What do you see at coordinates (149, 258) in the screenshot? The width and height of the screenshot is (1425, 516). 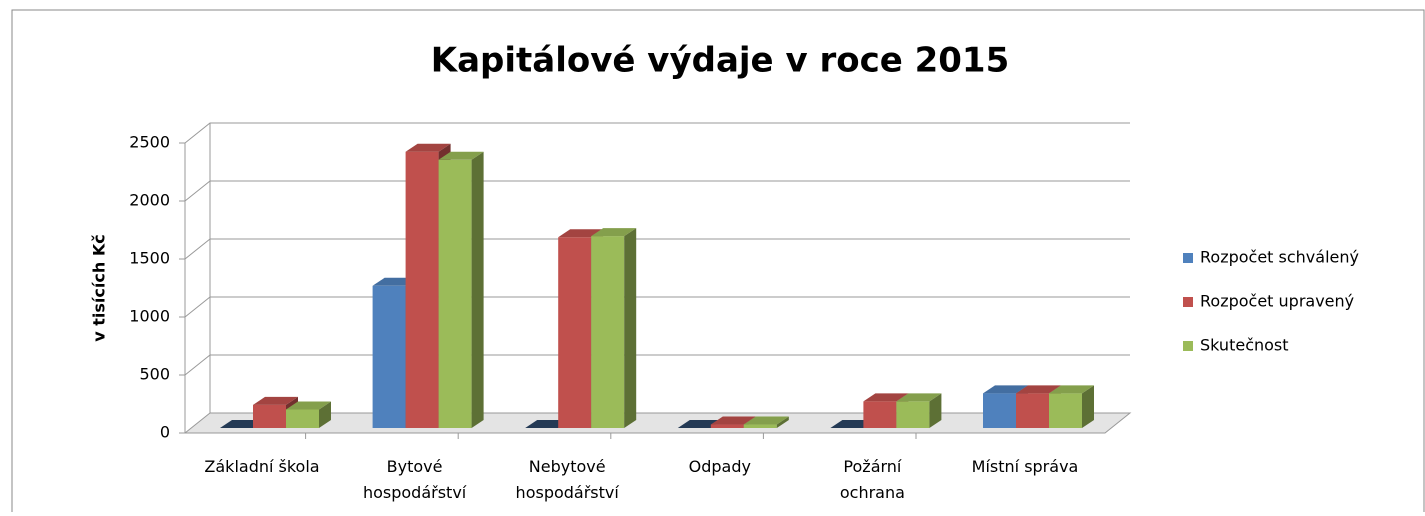 I see `y-tick-label: 1500` at bounding box center [149, 258].